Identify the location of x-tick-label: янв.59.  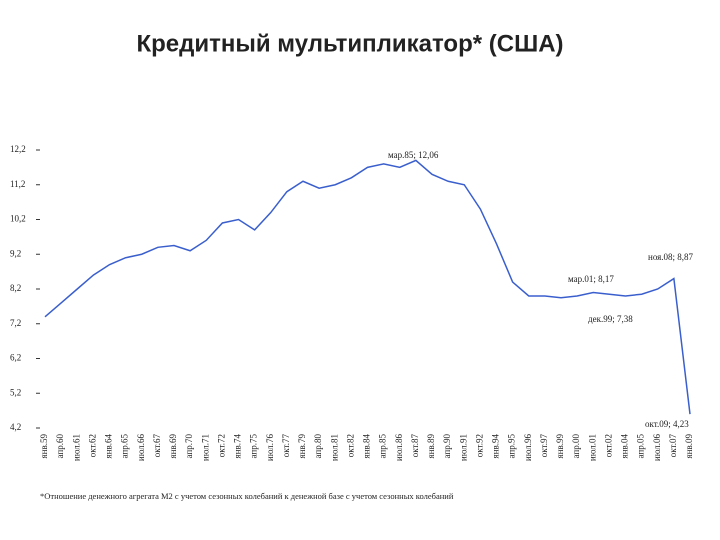
(44, 446).